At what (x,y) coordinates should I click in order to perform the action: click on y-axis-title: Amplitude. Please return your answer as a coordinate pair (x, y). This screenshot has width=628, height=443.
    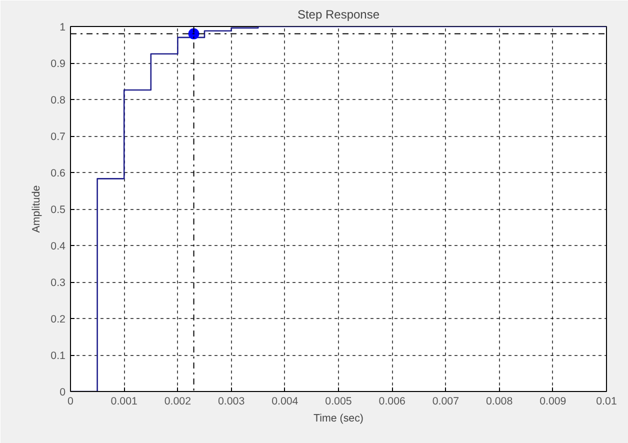
    Looking at the image, I should click on (36, 209).